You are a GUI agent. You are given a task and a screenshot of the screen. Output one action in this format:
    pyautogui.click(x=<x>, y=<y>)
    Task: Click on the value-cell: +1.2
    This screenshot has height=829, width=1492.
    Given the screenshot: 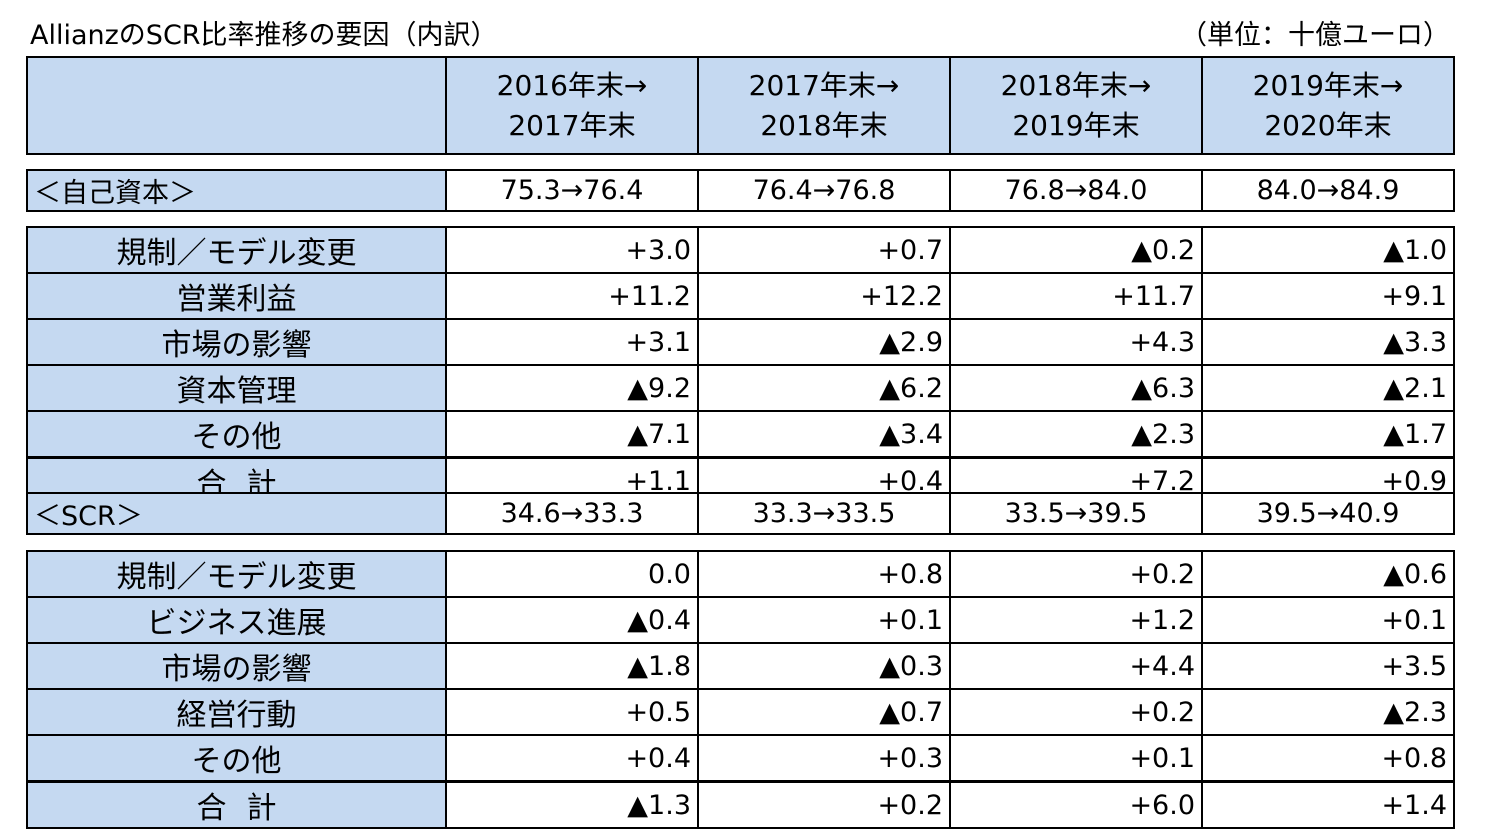 What is the action you would take?
    pyautogui.click(x=1076, y=620)
    